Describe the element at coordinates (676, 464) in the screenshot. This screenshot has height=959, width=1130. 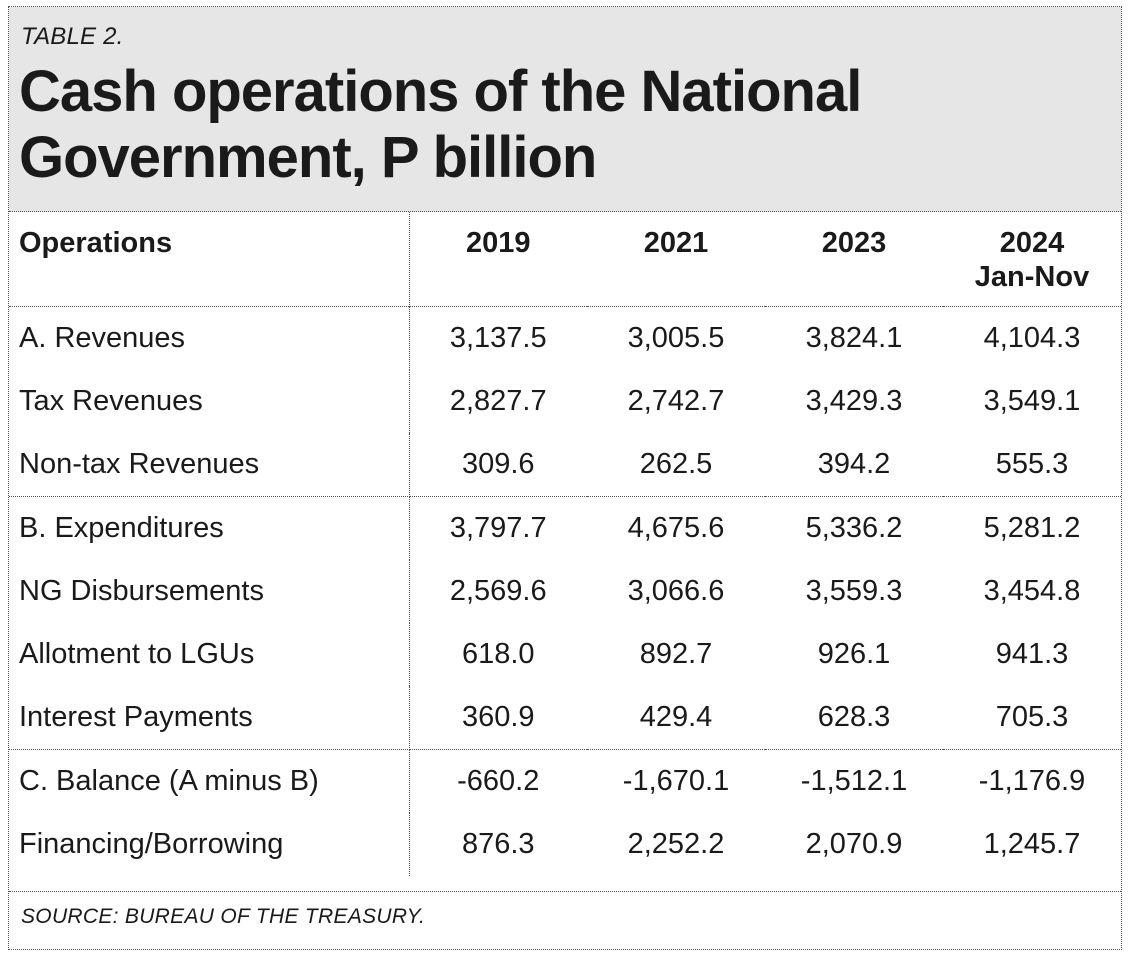
I see `table-cell-value: 262.5` at that location.